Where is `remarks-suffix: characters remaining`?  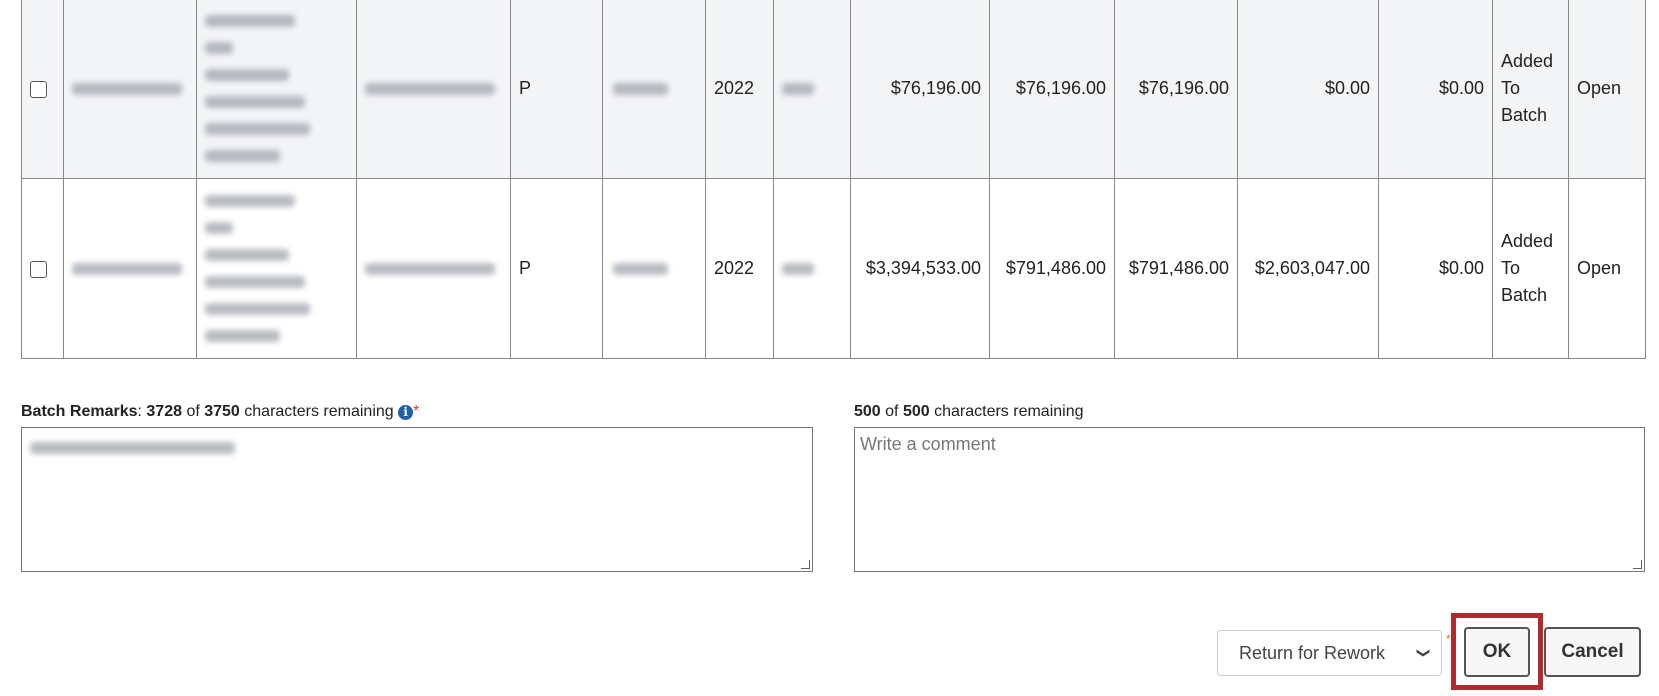
remarks-suffix: characters remaining is located at coordinates (319, 411).